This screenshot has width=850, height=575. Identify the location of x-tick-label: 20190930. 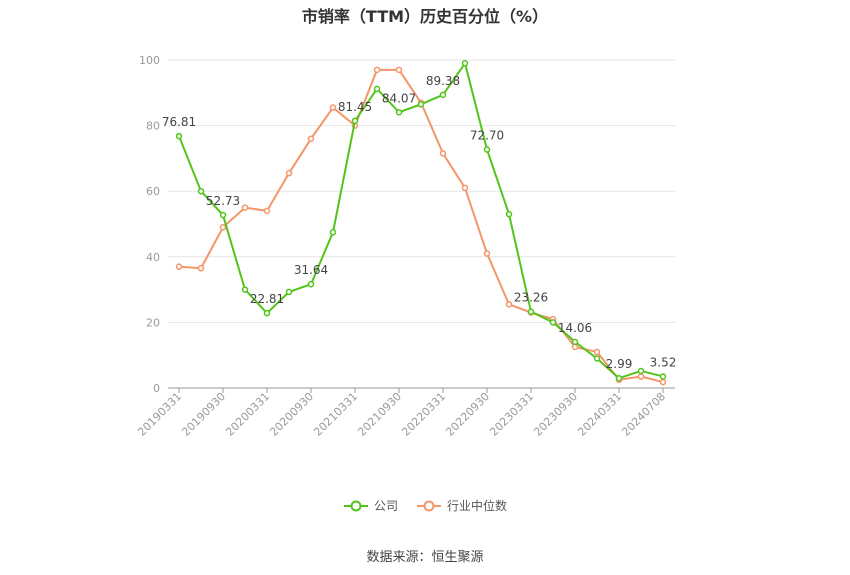
(203, 414).